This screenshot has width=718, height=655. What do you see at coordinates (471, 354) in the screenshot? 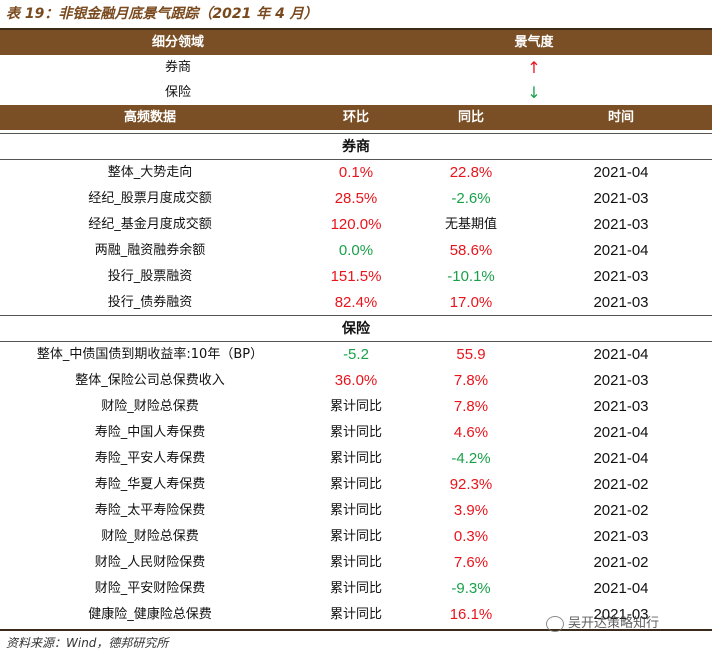
I see `yoy-value: 55.9` at bounding box center [471, 354].